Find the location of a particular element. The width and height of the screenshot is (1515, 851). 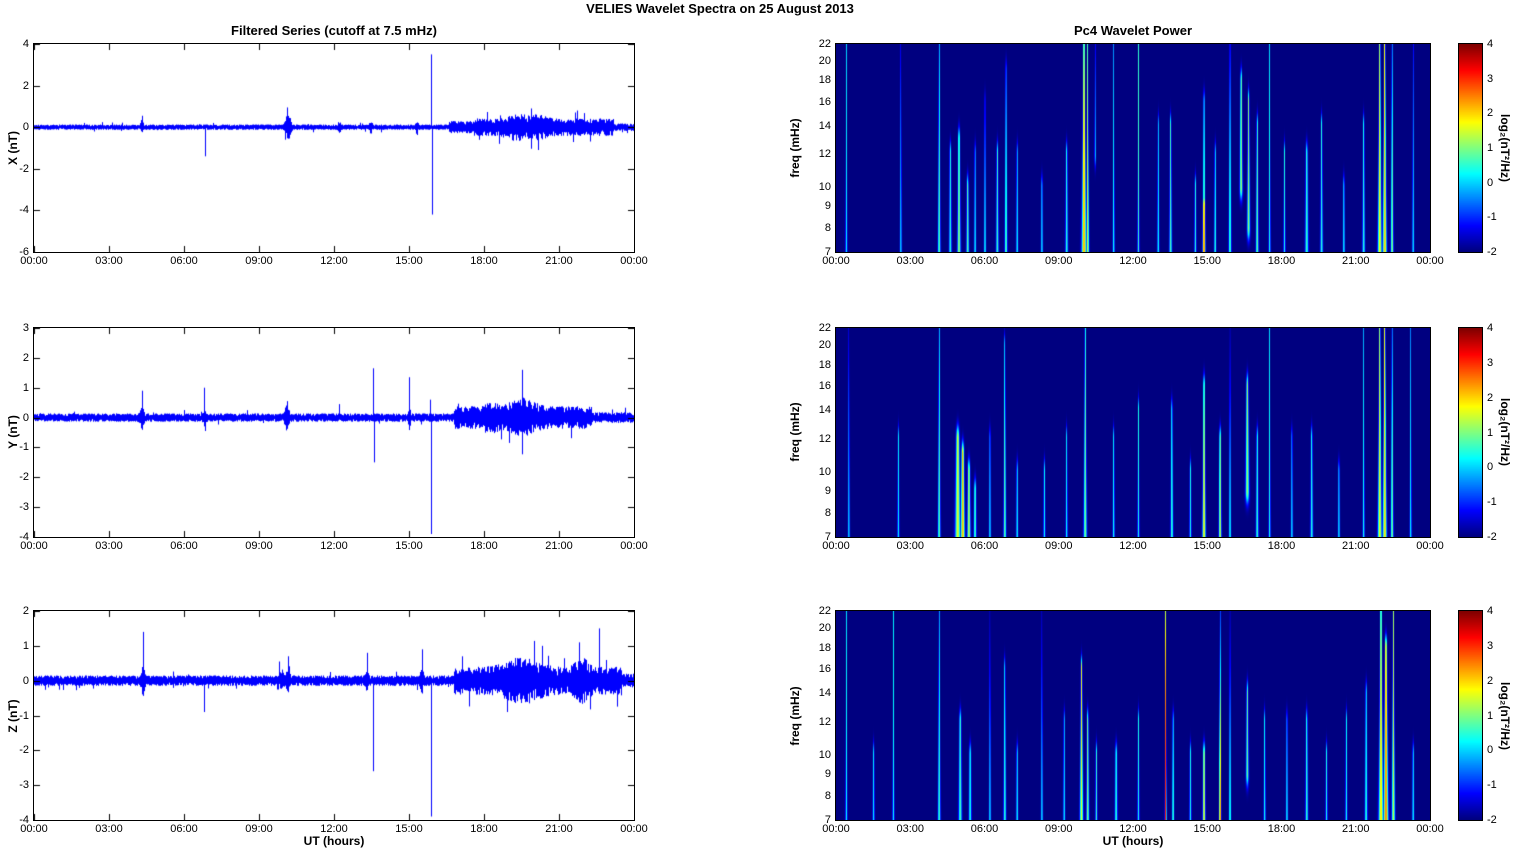

y-tick-label: 3 is located at coordinates (25, 328).